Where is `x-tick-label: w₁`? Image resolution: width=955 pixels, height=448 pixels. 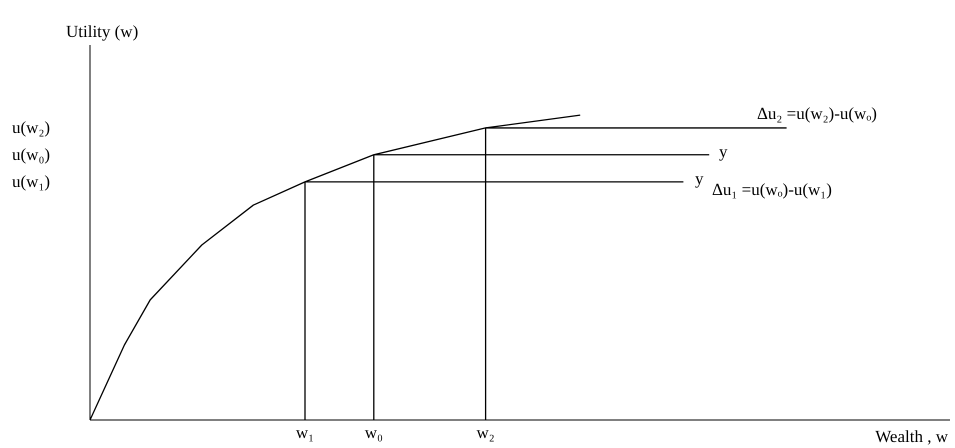
x-tick-label: w₁ is located at coordinates (305, 432).